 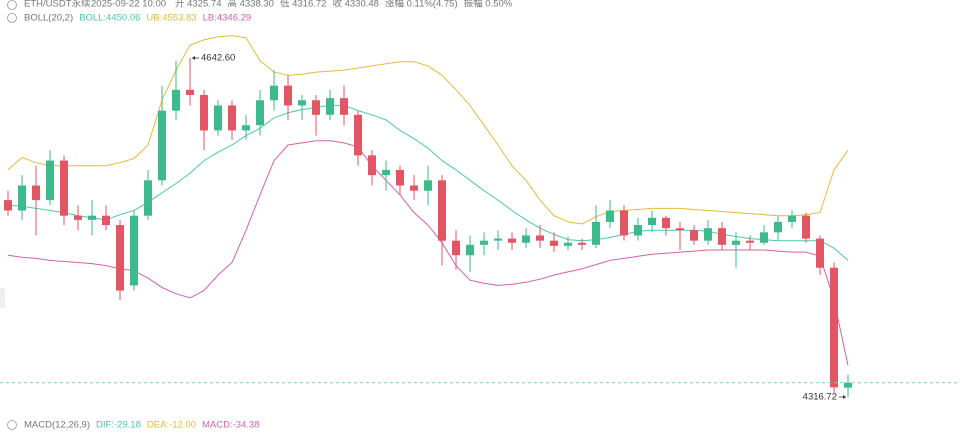 What do you see at coordinates (231, 425) in the screenshot?
I see `macd-field: MACD:-34.38` at bounding box center [231, 425].